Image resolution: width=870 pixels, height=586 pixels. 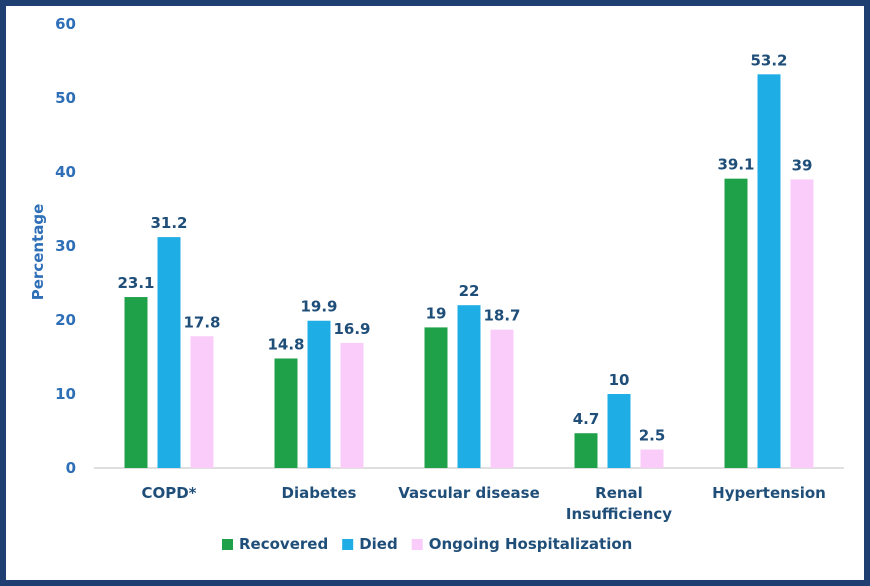 I want to click on data-label: 23.1, so click(x=135, y=283).